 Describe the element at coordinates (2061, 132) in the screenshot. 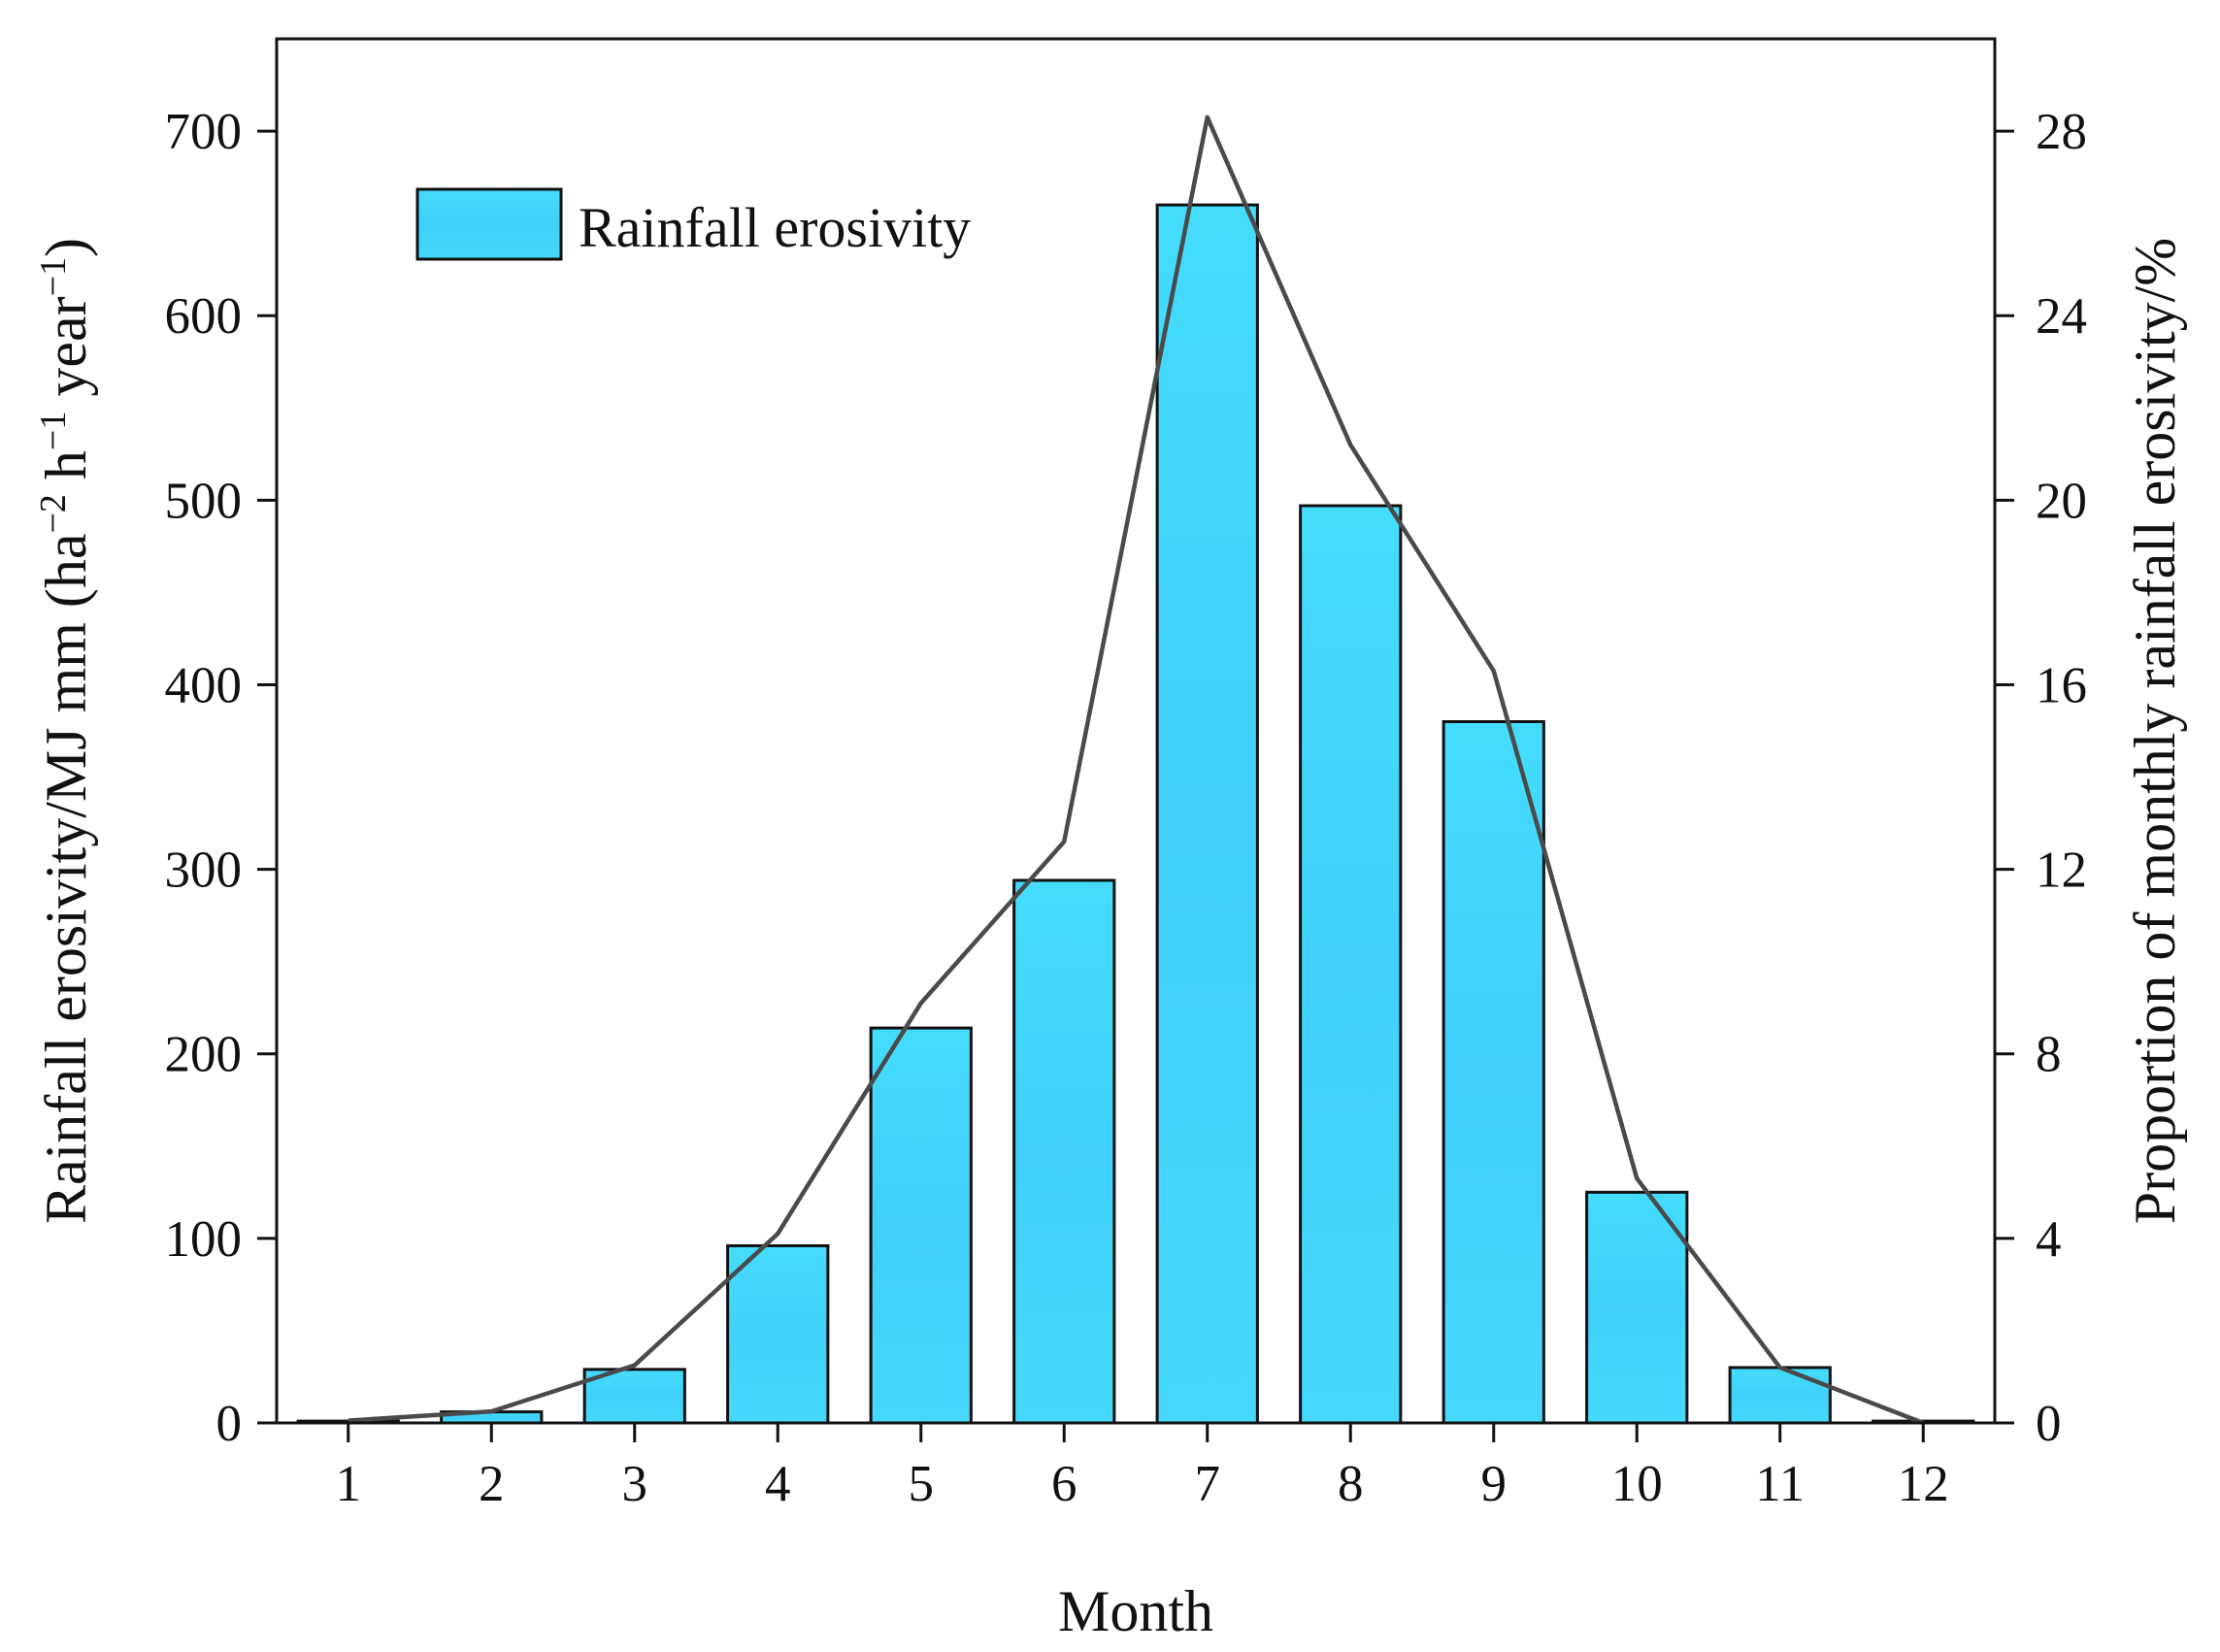

I see `right-tick-label: 28` at that location.